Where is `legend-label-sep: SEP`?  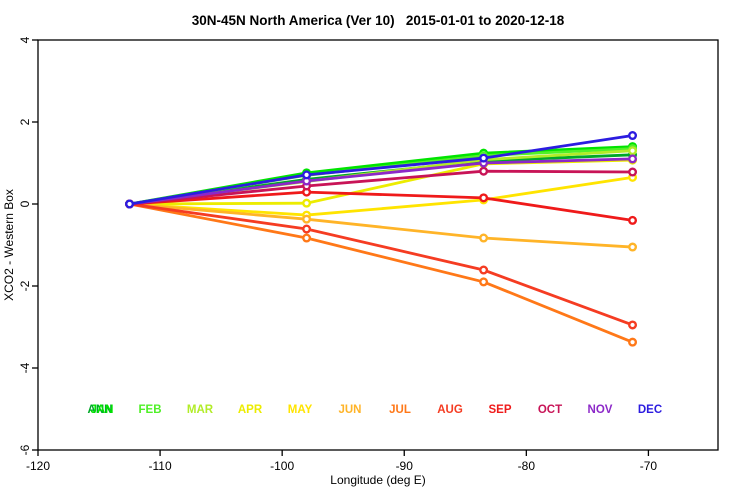
legend-label-sep: SEP is located at coordinates (499, 410).